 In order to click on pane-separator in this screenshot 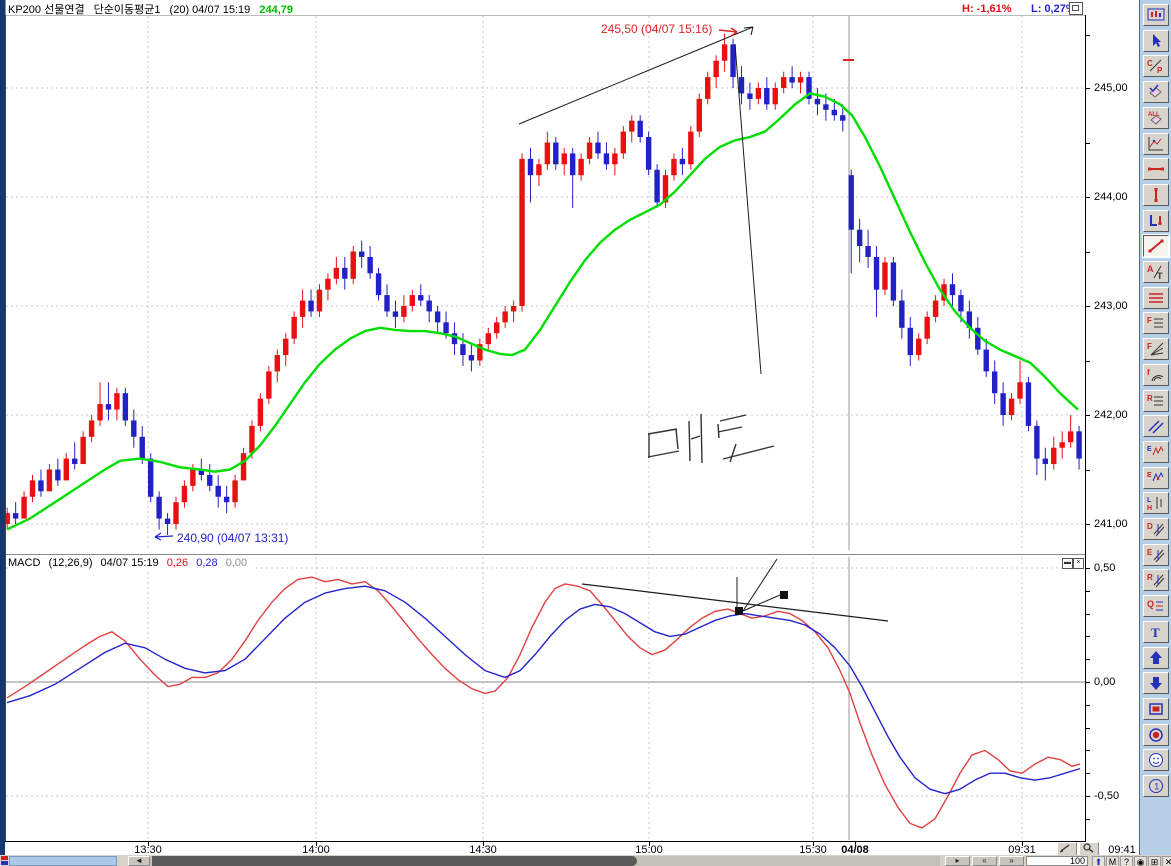, I will do `click(545, 554)`.